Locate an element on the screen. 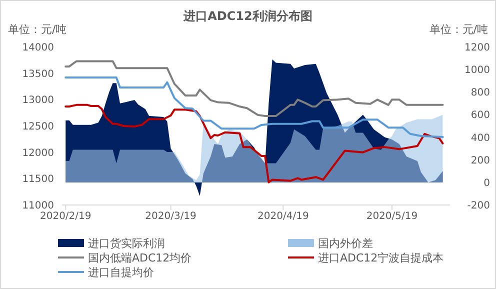  y-tick-label: 13000 is located at coordinates (38, 100).